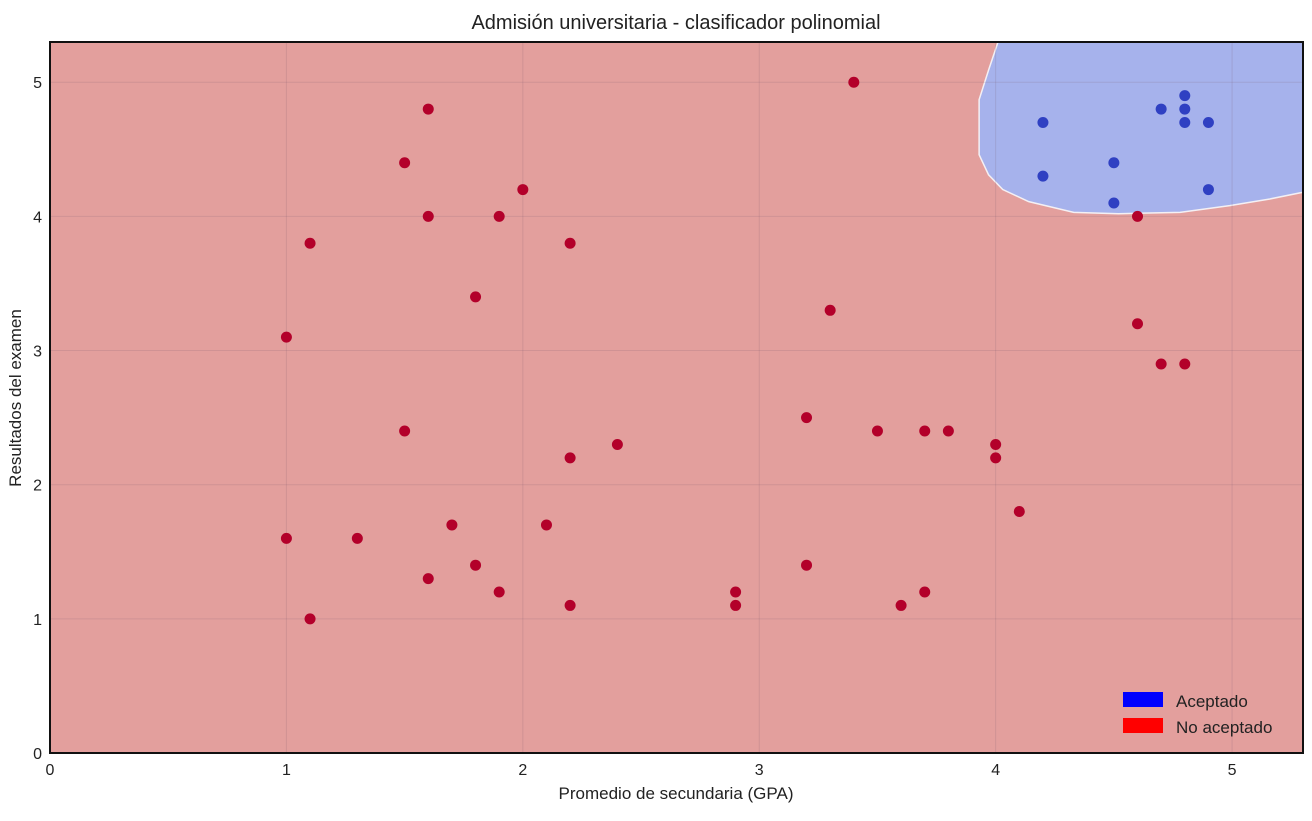  I want to click on y-tick-label: 1, so click(37, 620).